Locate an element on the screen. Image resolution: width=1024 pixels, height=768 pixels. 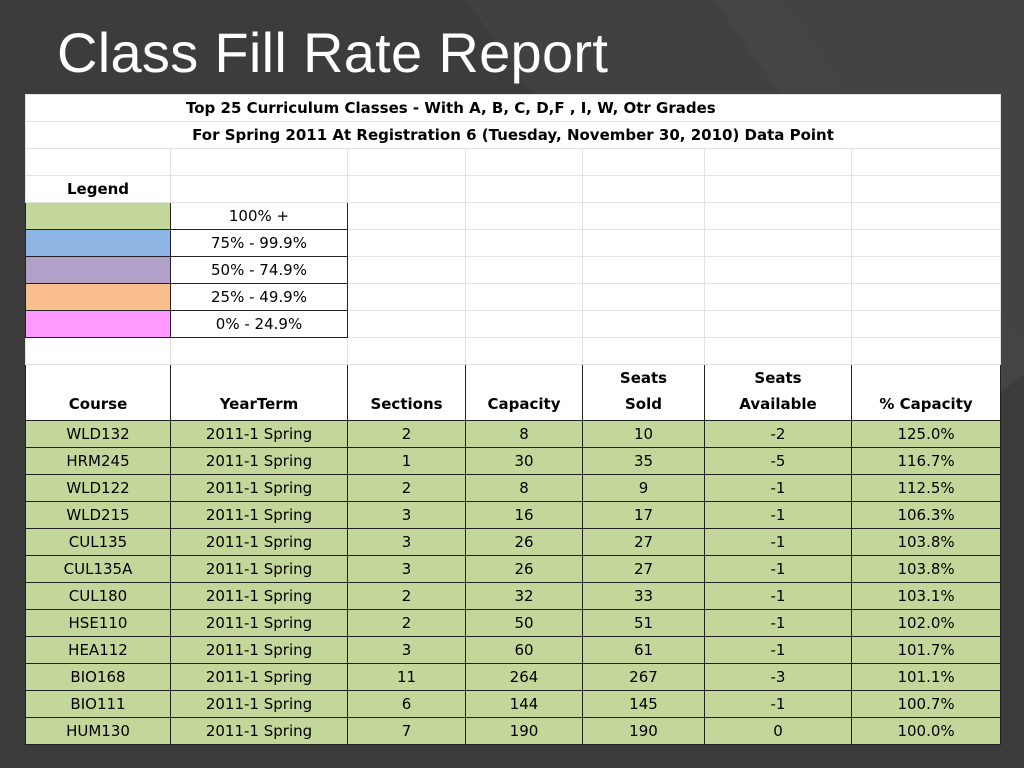
table-row: CUL135A 2011-1 Spring 3 26 27 -1 103.8% is located at coordinates (513, 569).